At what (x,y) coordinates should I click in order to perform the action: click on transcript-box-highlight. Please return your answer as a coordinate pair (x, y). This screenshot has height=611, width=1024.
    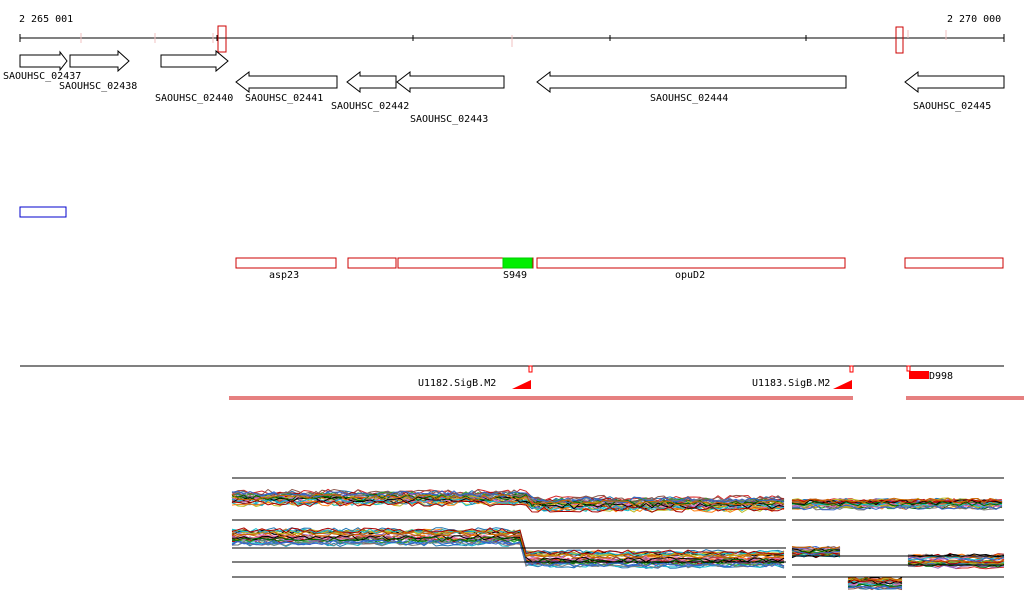
    Looking at the image, I should click on (517, 263).